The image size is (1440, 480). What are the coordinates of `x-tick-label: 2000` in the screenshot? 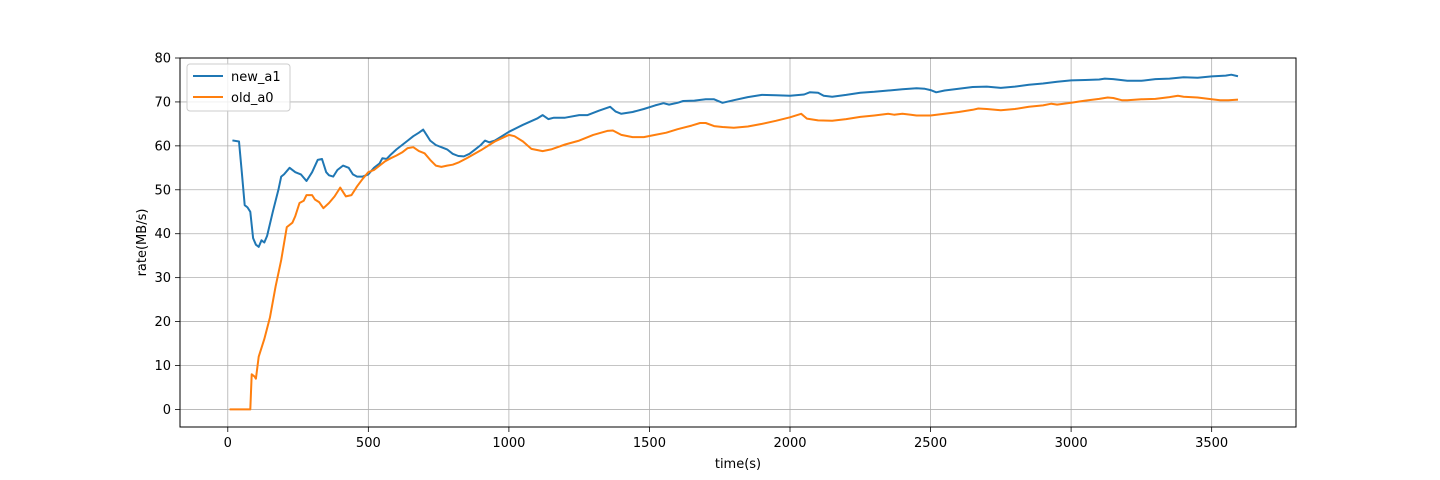 It's located at (789, 443).